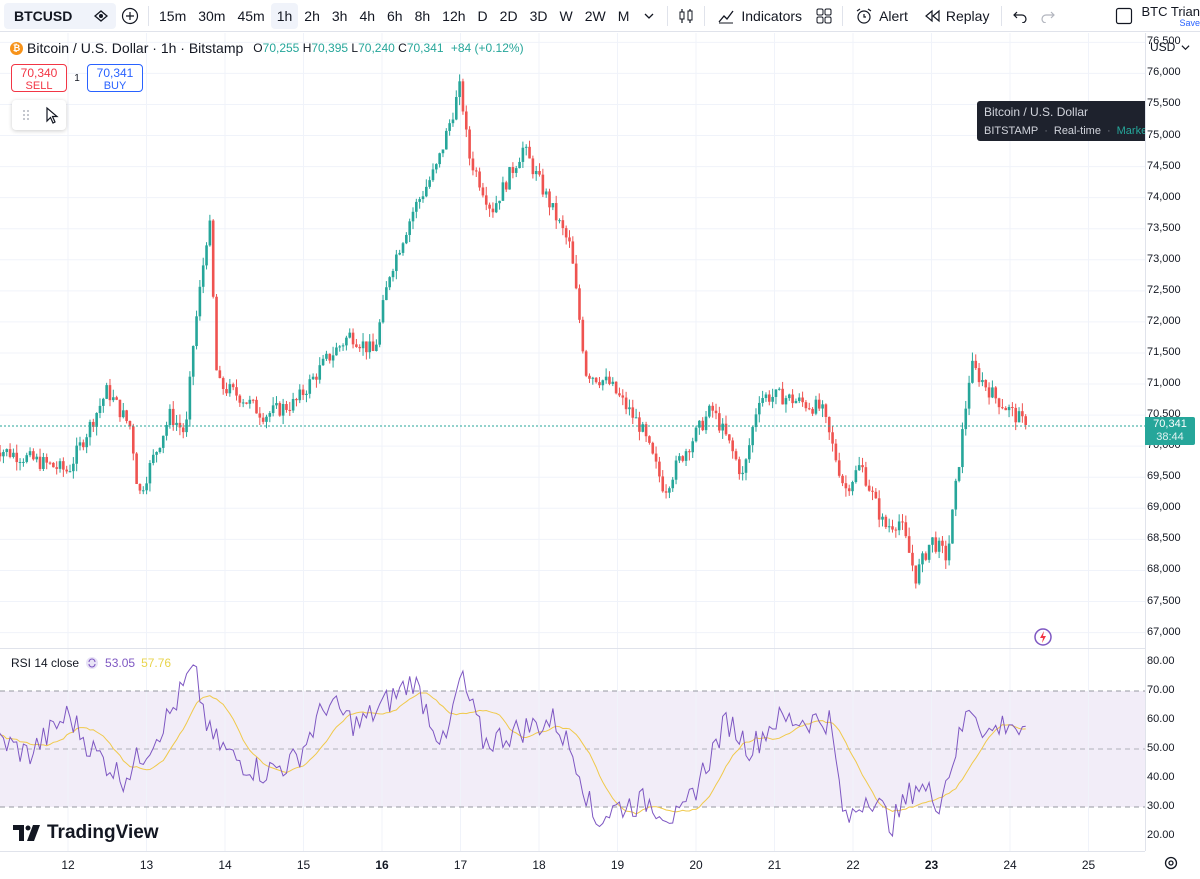  Describe the element at coordinates (1164, 600) in the screenshot. I see `price-tick: 67,500` at that location.